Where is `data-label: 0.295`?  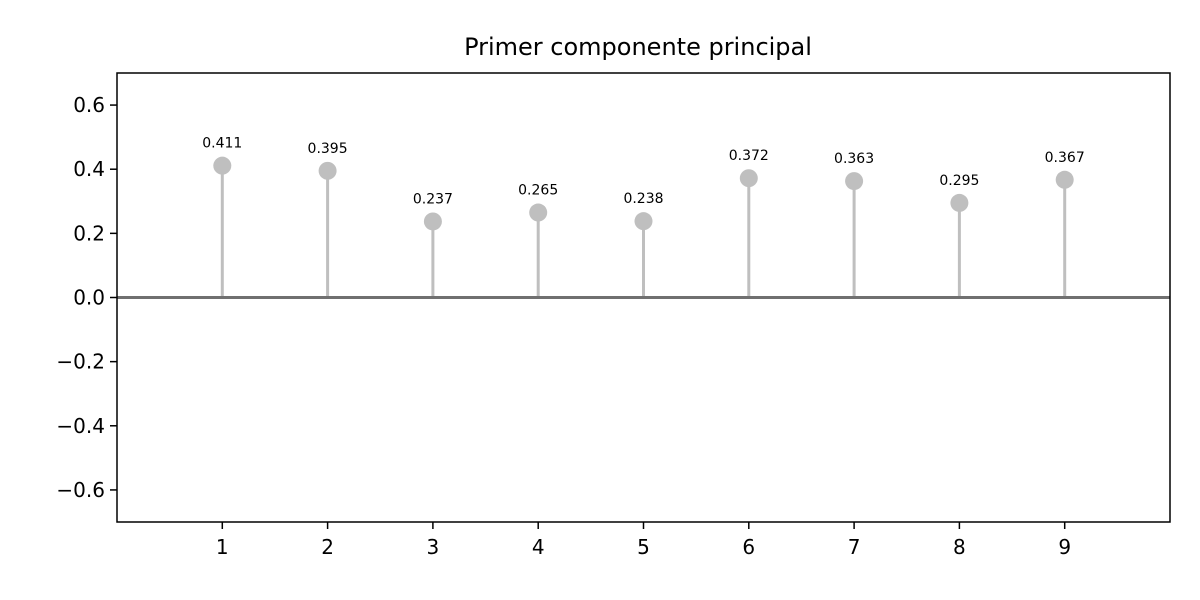 data-label: 0.295 is located at coordinates (959, 181).